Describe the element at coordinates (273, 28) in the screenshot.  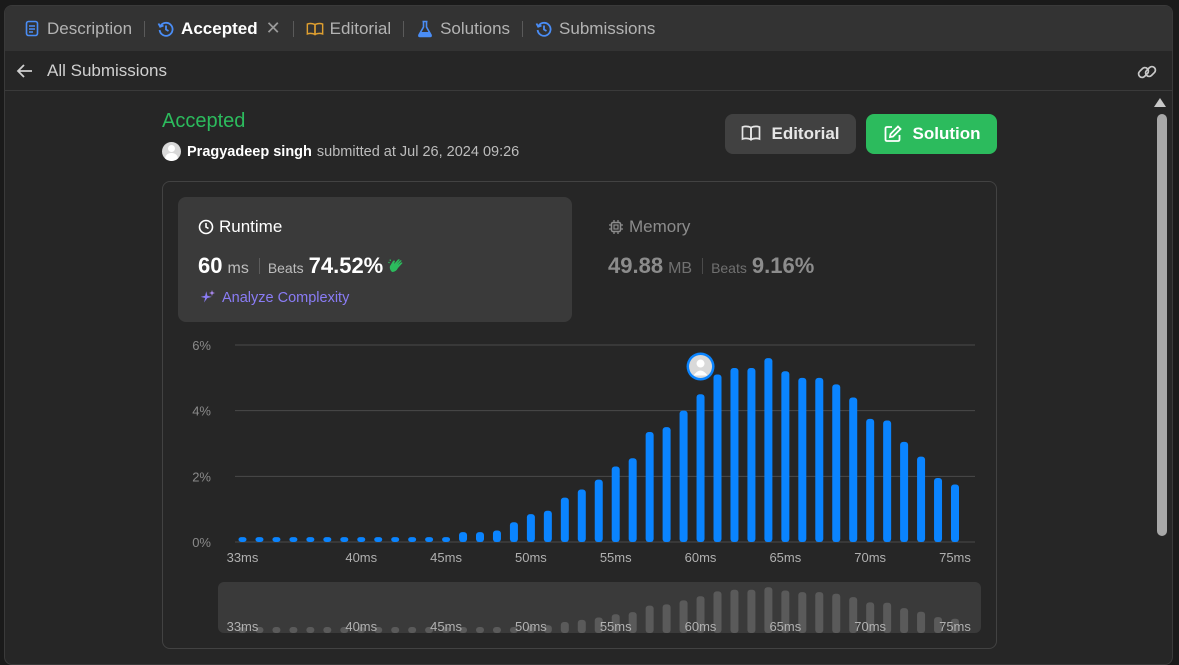
I see `close-icon: ✕` at that location.